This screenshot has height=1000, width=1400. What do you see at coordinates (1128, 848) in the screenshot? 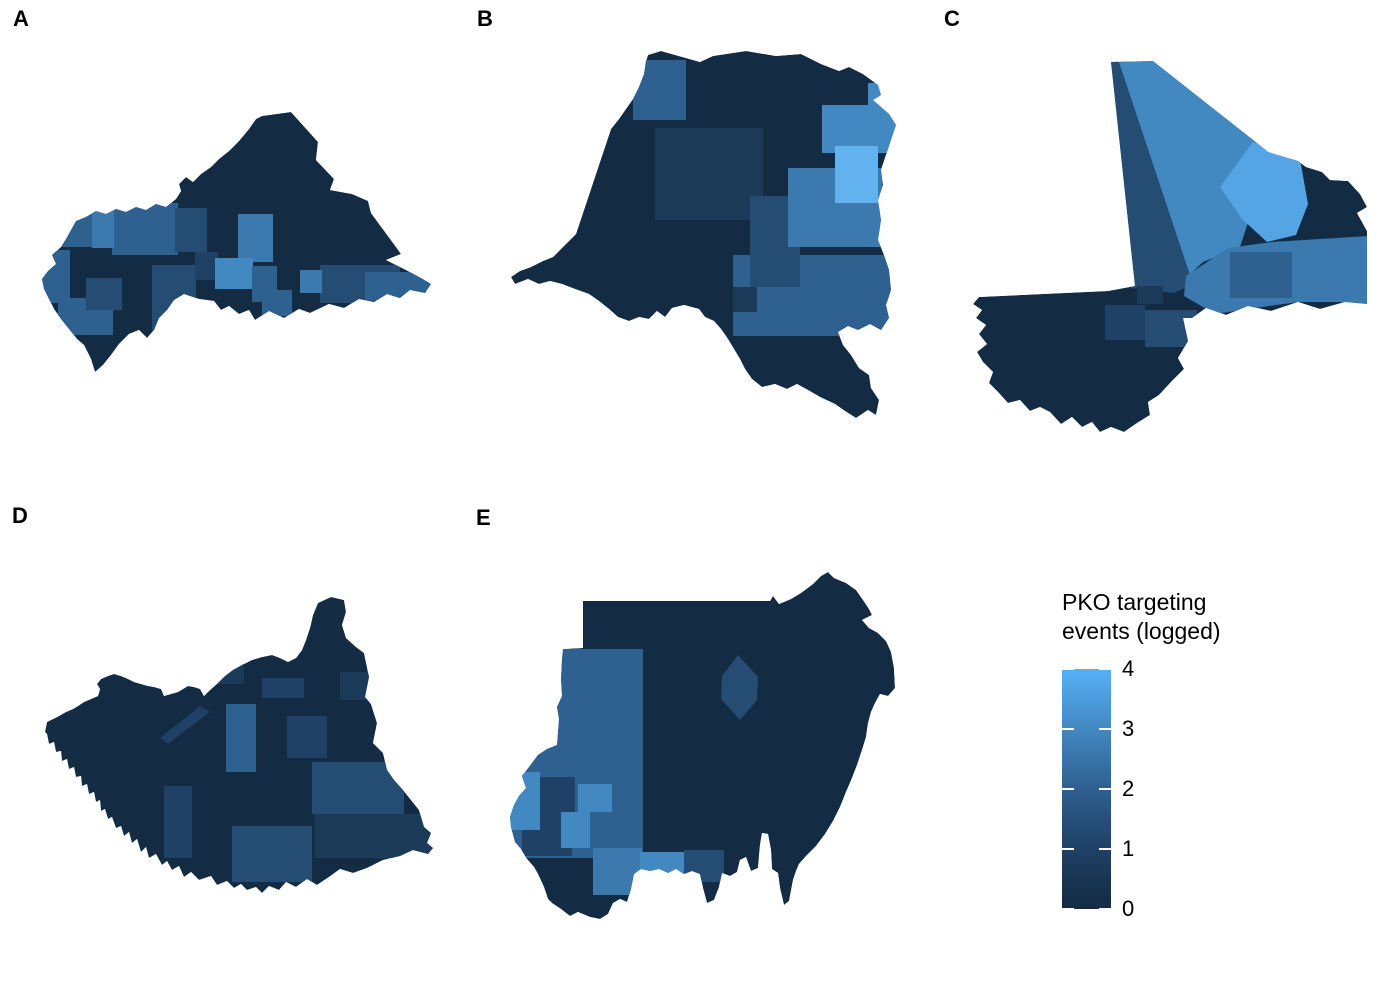
I see `legend-tick-label-1: 1` at bounding box center [1128, 848].